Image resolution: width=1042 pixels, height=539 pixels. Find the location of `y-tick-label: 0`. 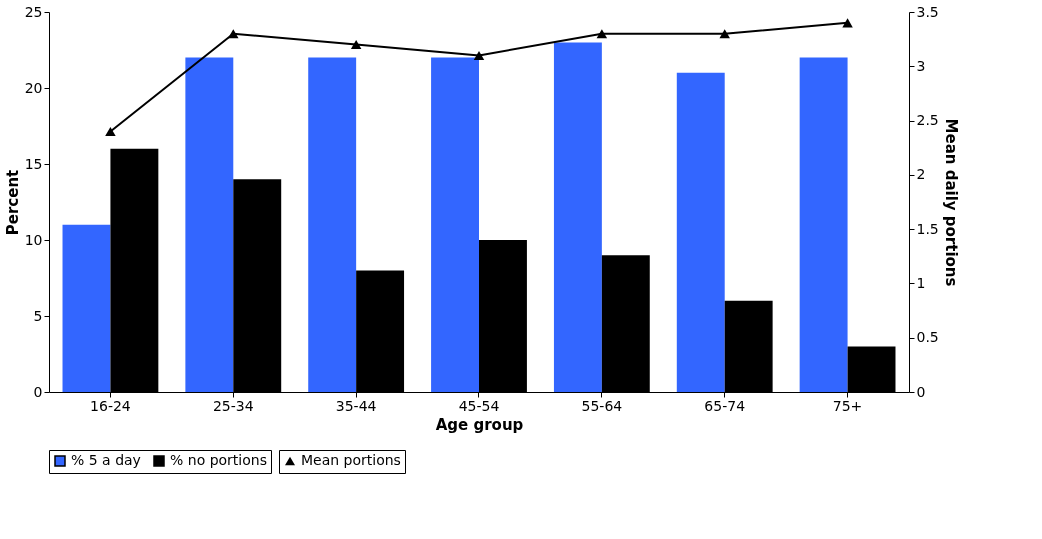

y-tick-label: 0 is located at coordinates (38, 391).